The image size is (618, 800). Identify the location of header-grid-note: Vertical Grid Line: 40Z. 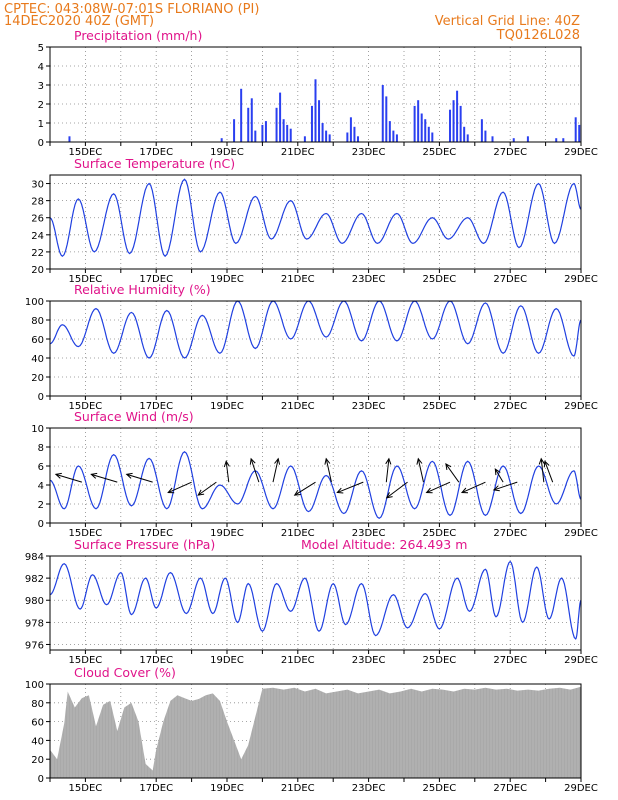
(507, 21).